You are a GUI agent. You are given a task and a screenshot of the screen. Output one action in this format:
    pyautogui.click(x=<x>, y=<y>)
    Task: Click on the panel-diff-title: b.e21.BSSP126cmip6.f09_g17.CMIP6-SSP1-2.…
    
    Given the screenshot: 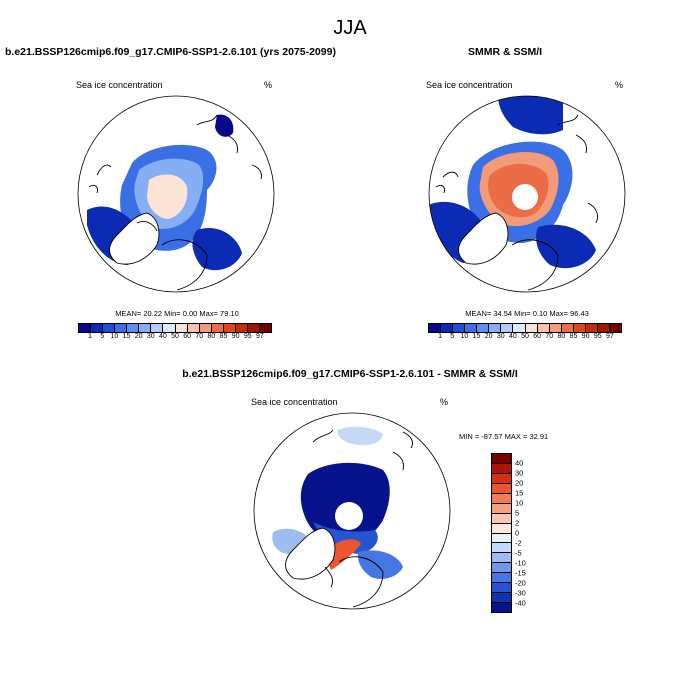 What is the action you would take?
    pyautogui.click(x=350, y=374)
    